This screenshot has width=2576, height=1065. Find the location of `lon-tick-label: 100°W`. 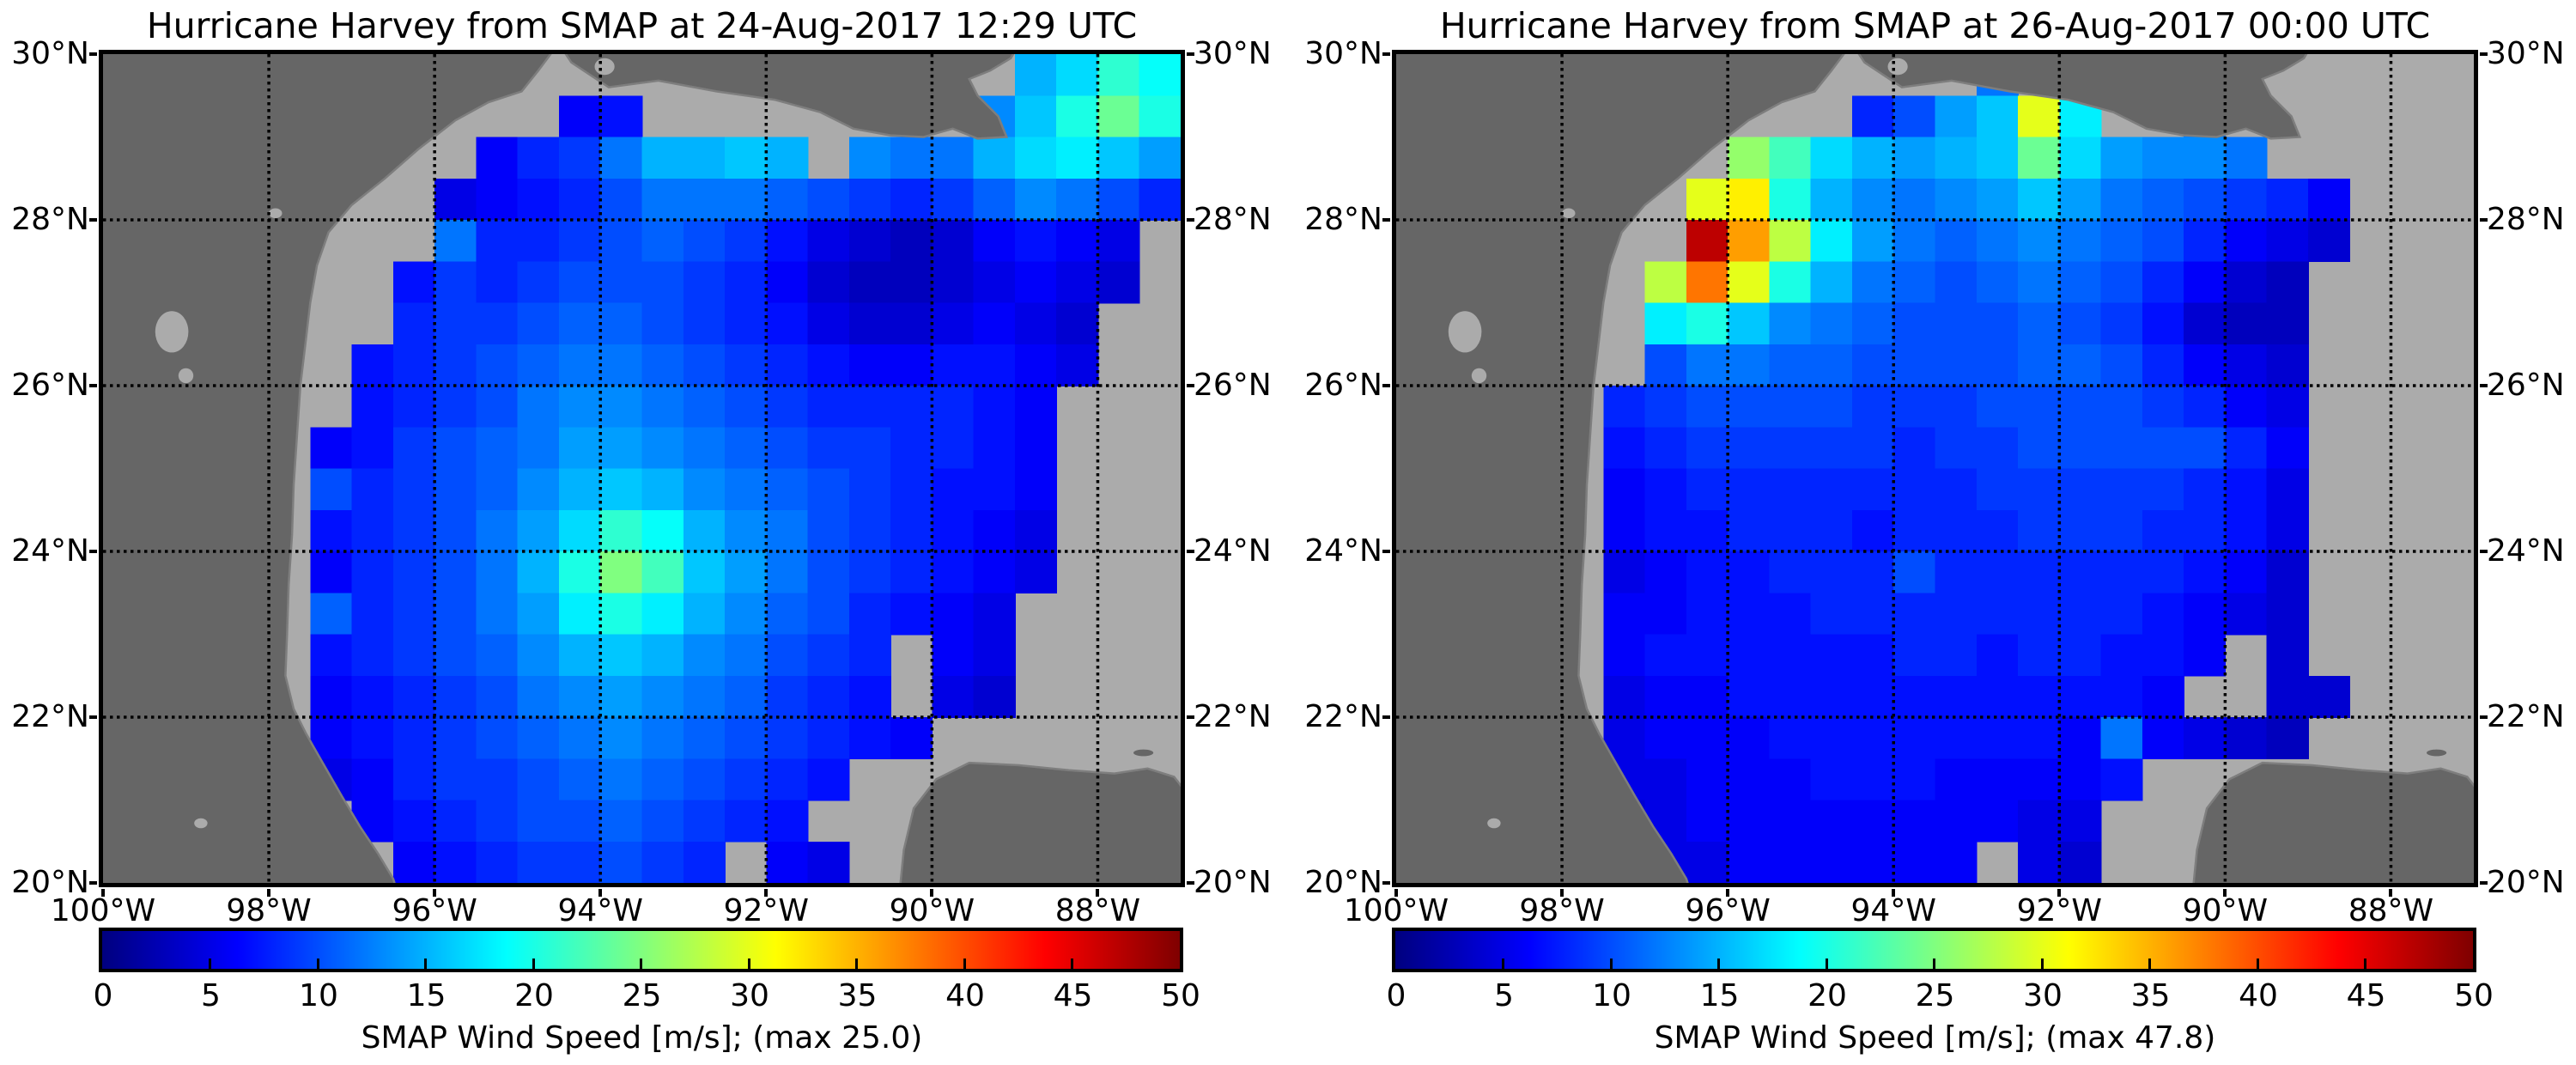

lon-tick-label: 100°W is located at coordinates (103, 910).